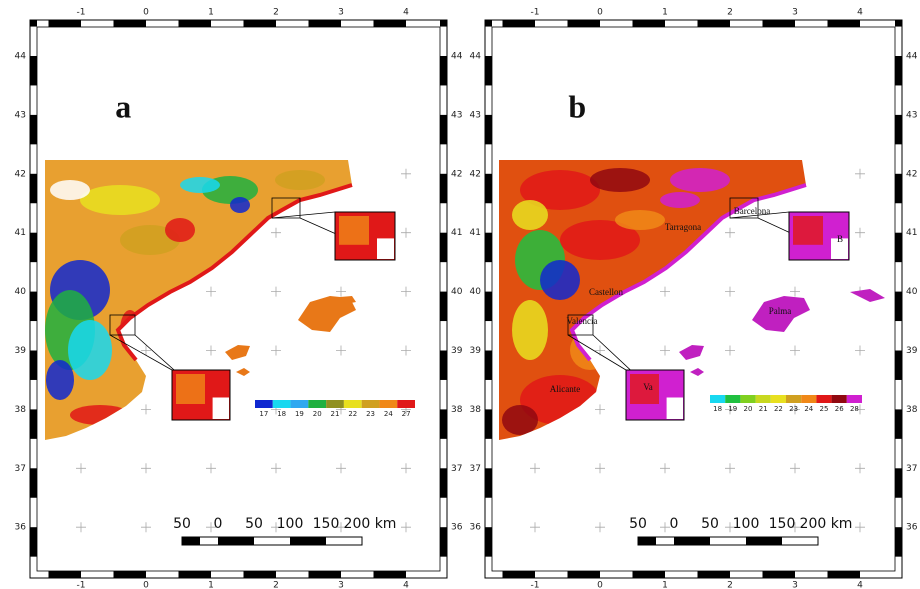 This screenshot has width=920, height=589. I want to click on panel-label: b, so click(577, 106).